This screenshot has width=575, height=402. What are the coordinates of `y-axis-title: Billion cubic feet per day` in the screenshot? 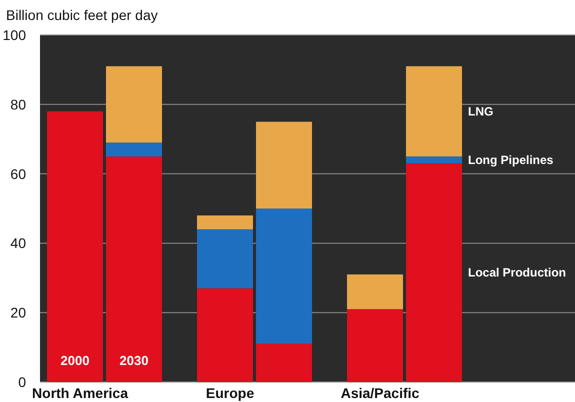 It's located at (82, 15).